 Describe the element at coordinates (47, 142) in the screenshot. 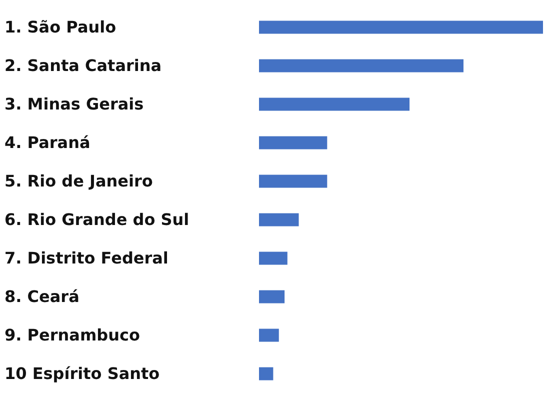

I see `y-tick-label: 4. Paraná` at that location.